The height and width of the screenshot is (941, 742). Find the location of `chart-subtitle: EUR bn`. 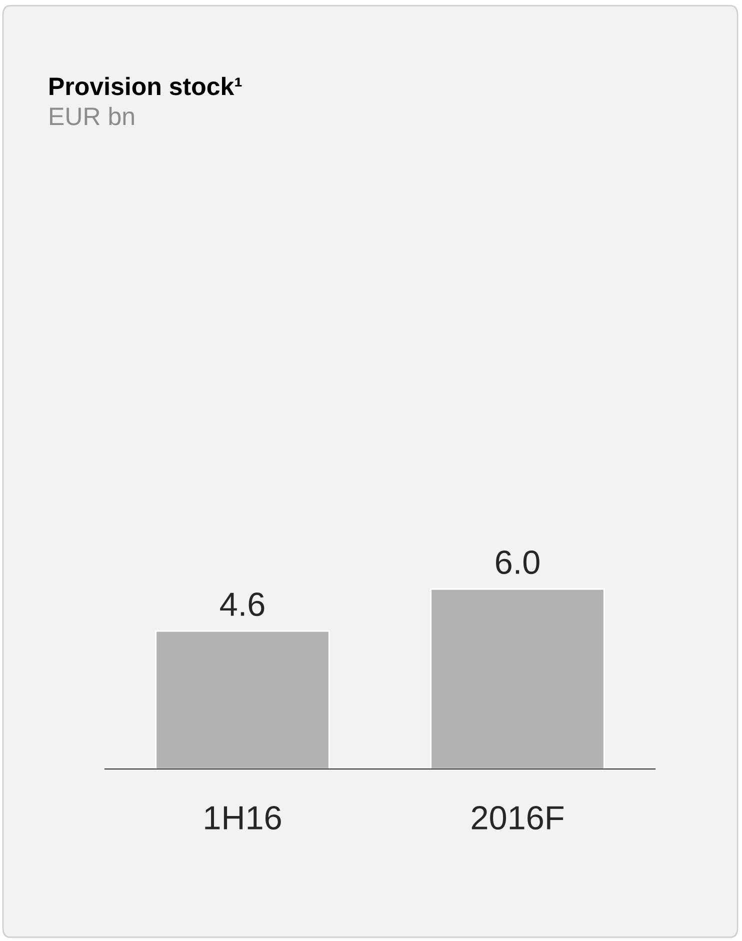

chart-subtitle: EUR bn is located at coordinates (92, 116).